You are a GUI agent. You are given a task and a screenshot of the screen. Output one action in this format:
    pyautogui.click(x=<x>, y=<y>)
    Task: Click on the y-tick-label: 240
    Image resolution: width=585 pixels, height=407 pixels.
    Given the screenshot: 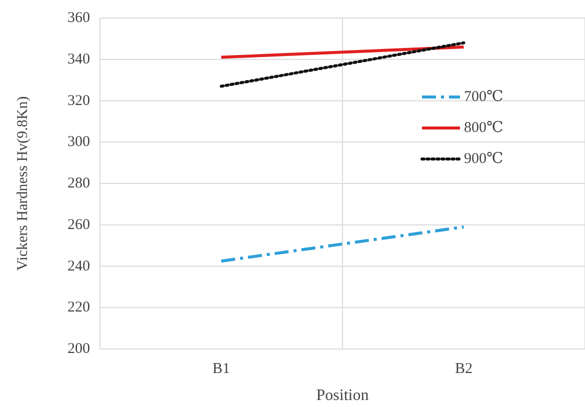 What is the action you would take?
    pyautogui.click(x=79, y=266)
    